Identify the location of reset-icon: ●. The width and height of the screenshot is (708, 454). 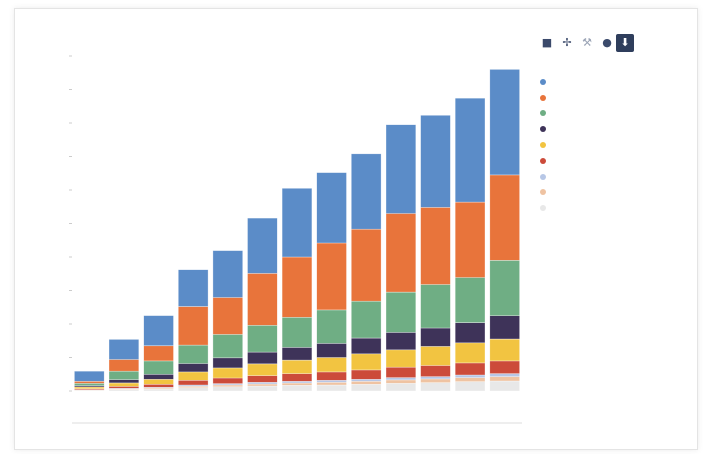
(607, 42).